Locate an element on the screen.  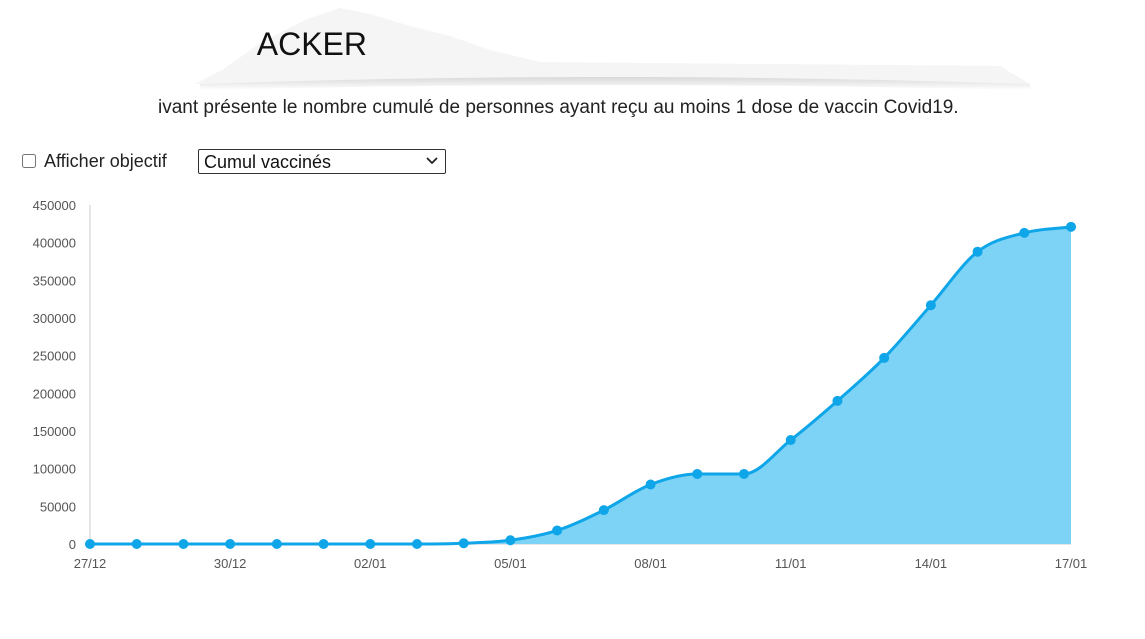
header-banner is located at coordinates (612, 49).